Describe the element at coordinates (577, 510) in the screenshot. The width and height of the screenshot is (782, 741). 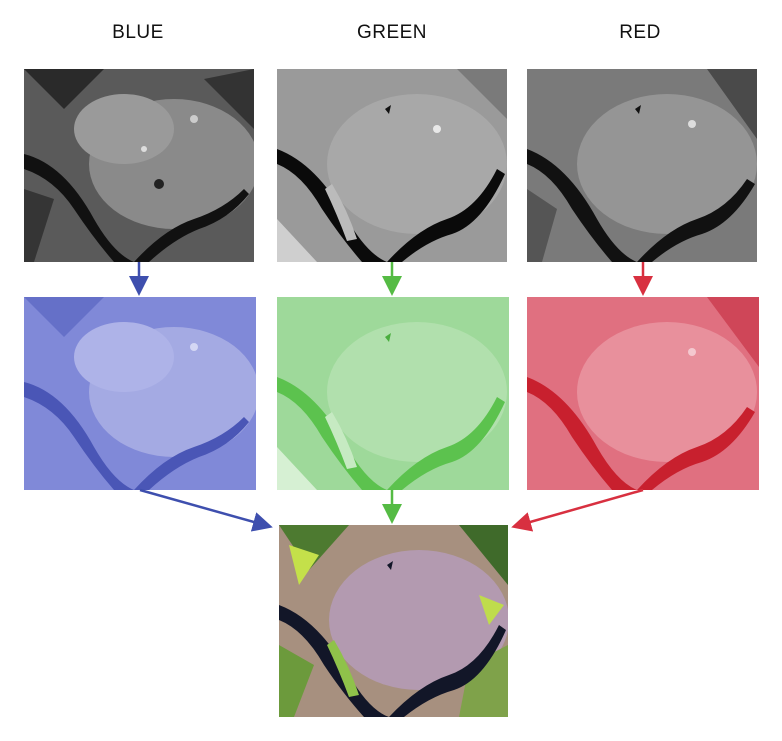
I see `red-to-composite-arrow` at that location.